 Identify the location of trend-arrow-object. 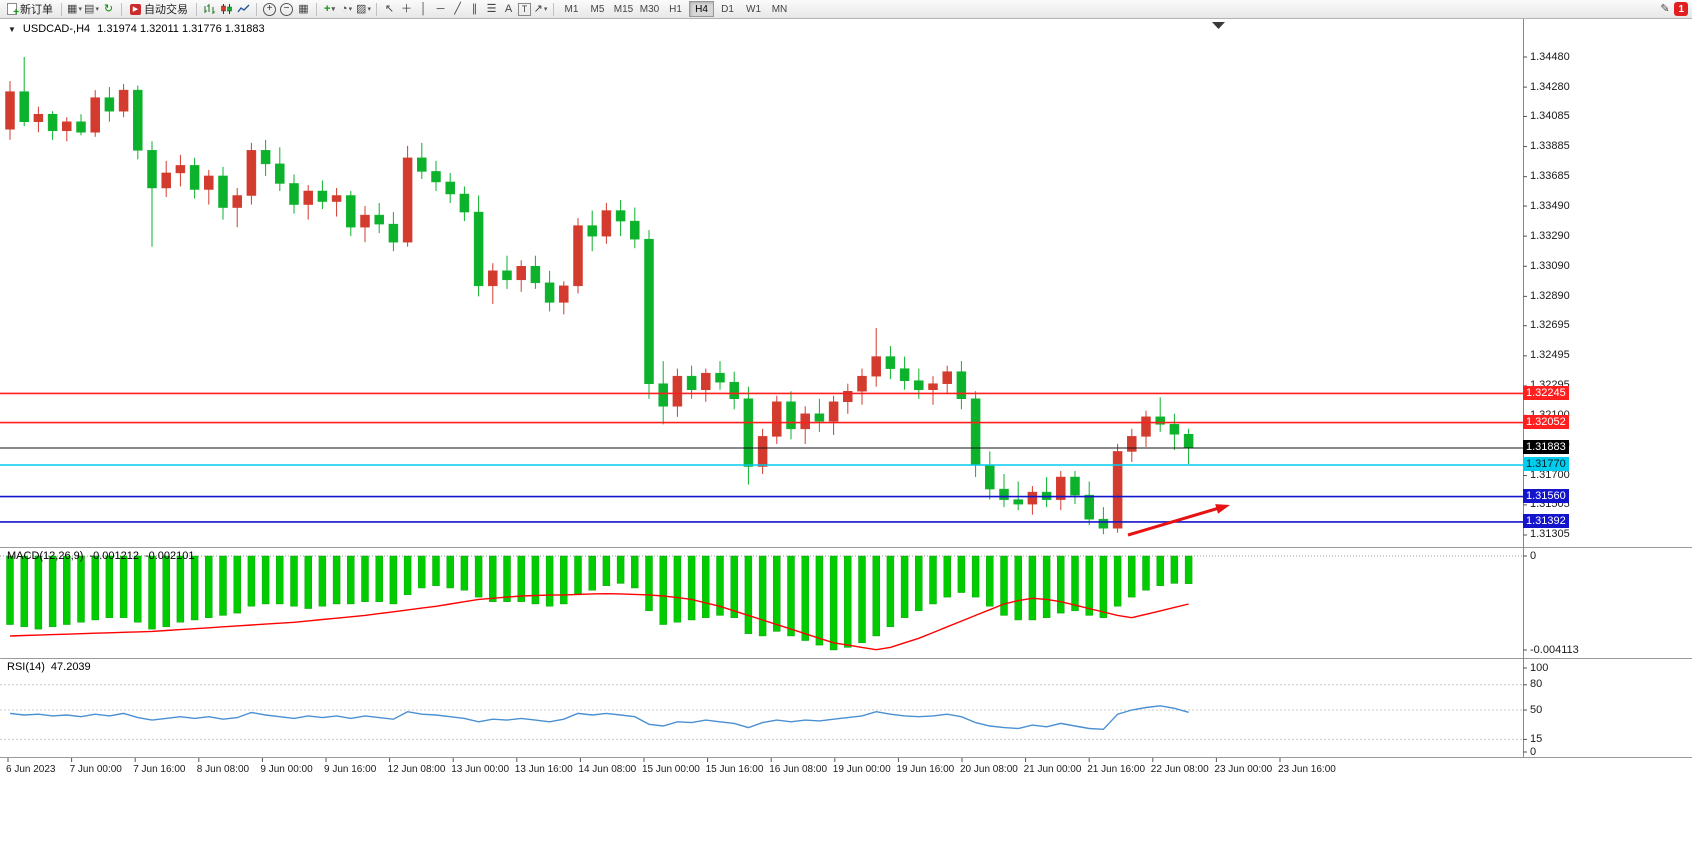
(1173, 521).